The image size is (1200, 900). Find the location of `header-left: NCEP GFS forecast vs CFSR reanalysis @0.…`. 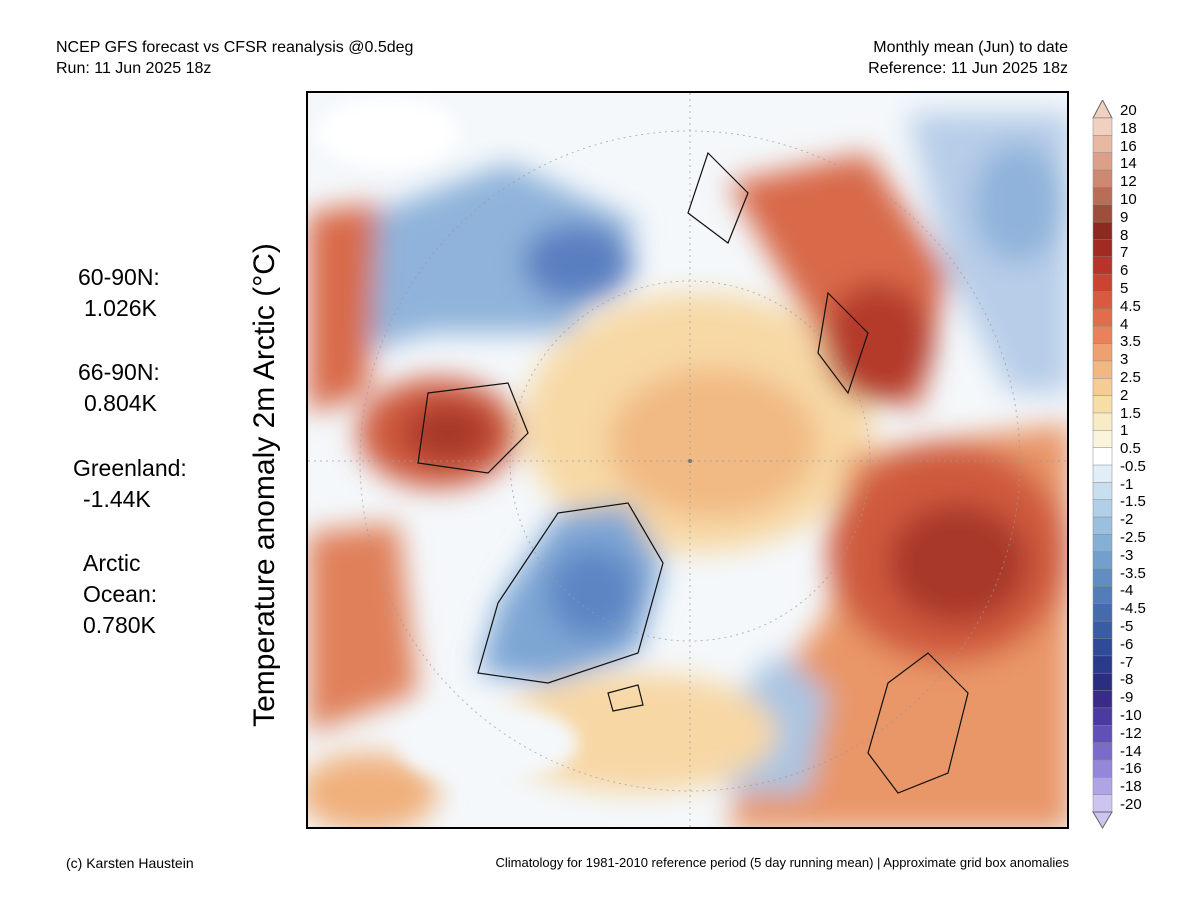

header-left: NCEP GFS forecast vs CFSR reanalysis @0.… is located at coordinates (234, 58).